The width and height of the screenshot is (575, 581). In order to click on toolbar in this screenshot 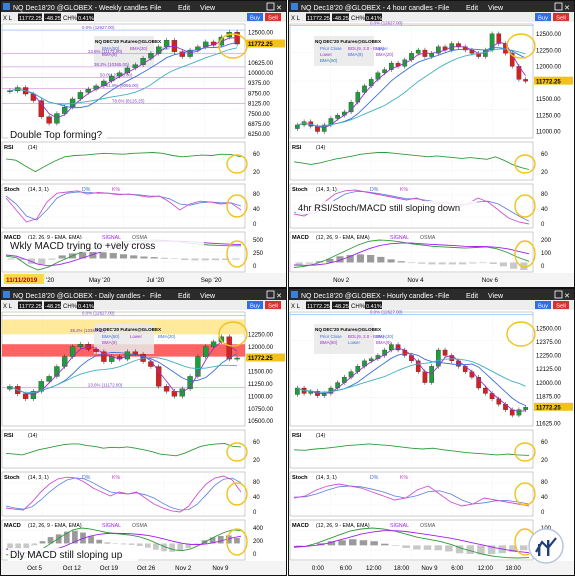, I will do `click(431, 17)`.